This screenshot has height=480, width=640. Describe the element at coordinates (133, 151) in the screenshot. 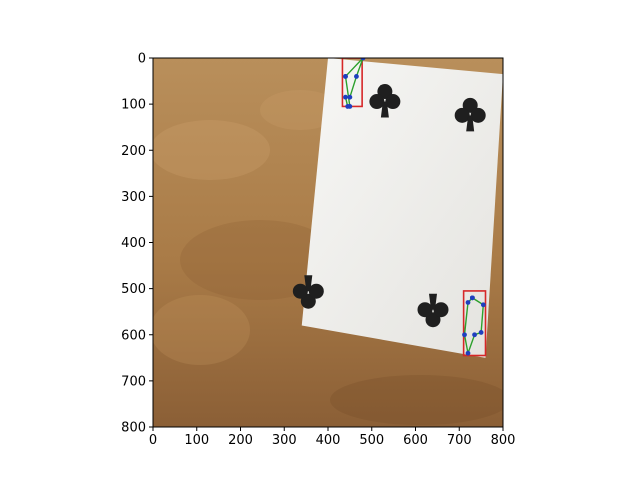

I see `y-tick-label: 200` at that location.